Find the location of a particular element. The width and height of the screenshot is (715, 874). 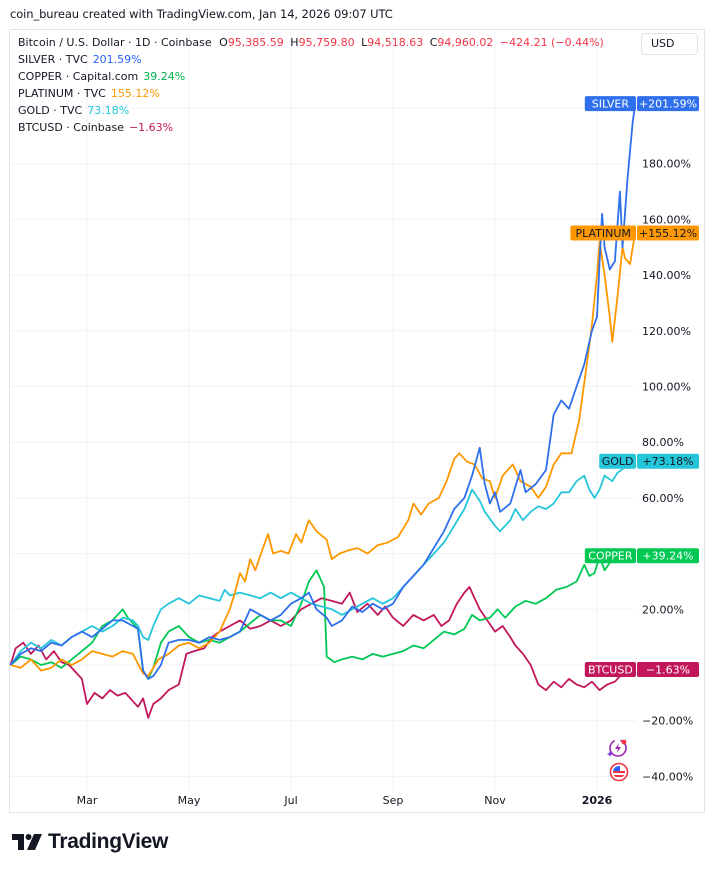

legend-item-platinum: PLATINUM · TVC 155.12% is located at coordinates (311, 93).